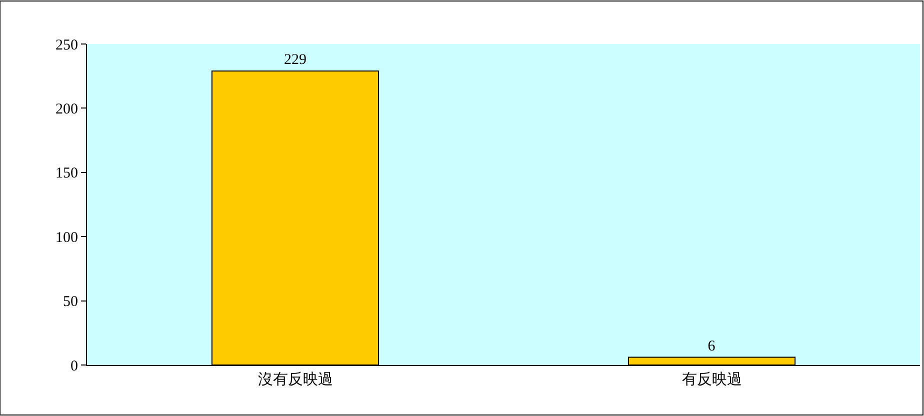 This screenshot has width=924, height=416. I want to click on y-tick-label: 250, so click(67, 45).